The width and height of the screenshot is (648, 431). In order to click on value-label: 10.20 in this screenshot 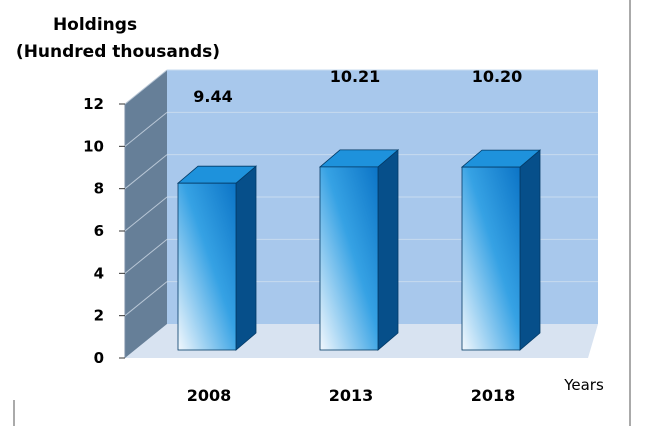, I will do `click(497, 76)`.